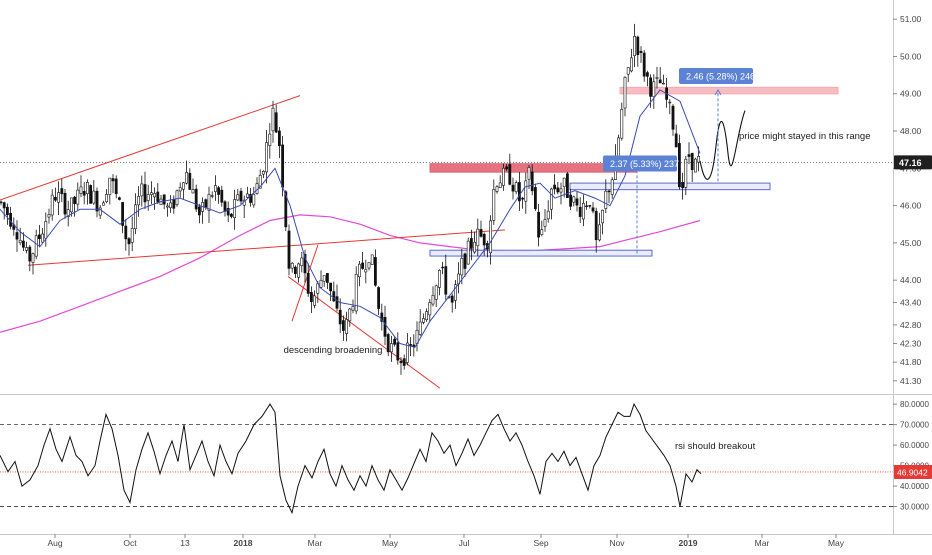 This screenshot has width=932, height=555. I want to click on price-tick-label: 45.00, so click(911, 243).